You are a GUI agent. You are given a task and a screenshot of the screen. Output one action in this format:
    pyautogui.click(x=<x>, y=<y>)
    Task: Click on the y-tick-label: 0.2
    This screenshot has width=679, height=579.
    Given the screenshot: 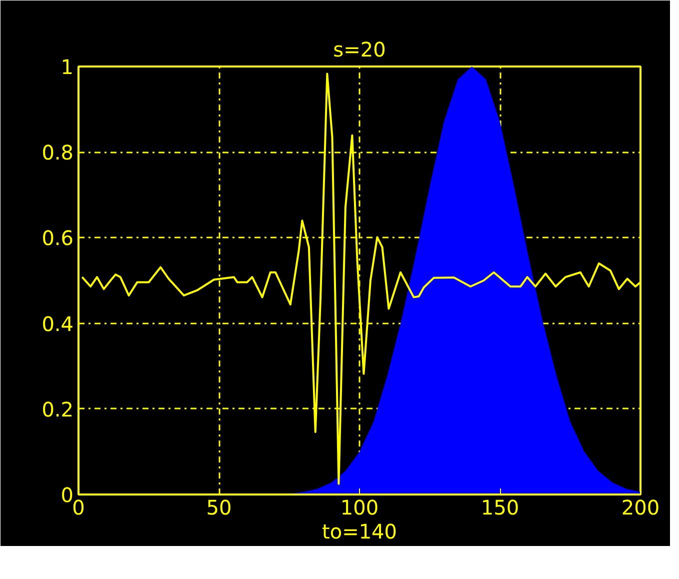 What is the action you would take?
    pyautogui.click(x=58, y=409)
    